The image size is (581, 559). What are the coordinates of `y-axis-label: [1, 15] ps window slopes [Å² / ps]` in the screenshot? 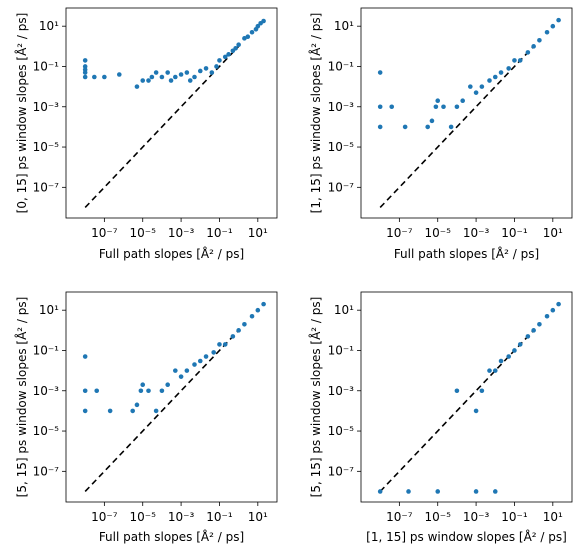 It's located at (315, 113).